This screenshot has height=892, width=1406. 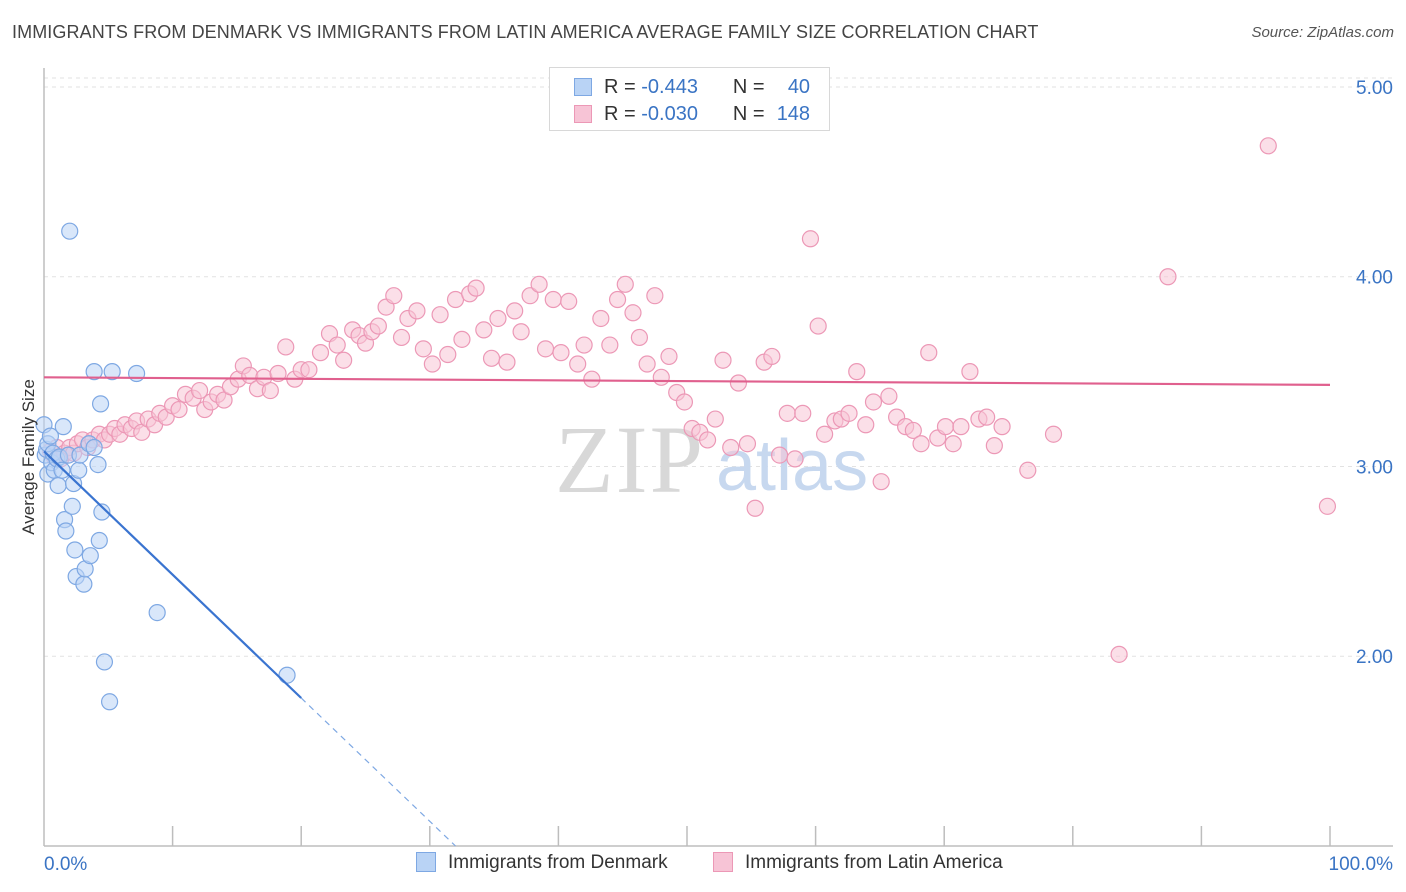 What do you see at coordinates (689, 99) in the screenshot?
I see `correlation-legend: R = -0.443 N = 40 R = -0.030 N = 148` at bounding box center [689, 99].